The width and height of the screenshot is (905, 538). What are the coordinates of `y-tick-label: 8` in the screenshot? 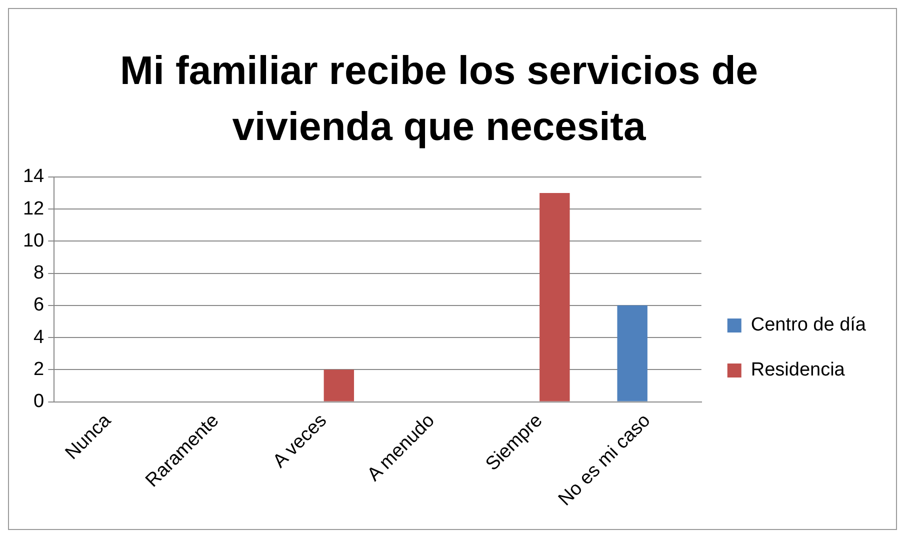 It's located at (39, 273).